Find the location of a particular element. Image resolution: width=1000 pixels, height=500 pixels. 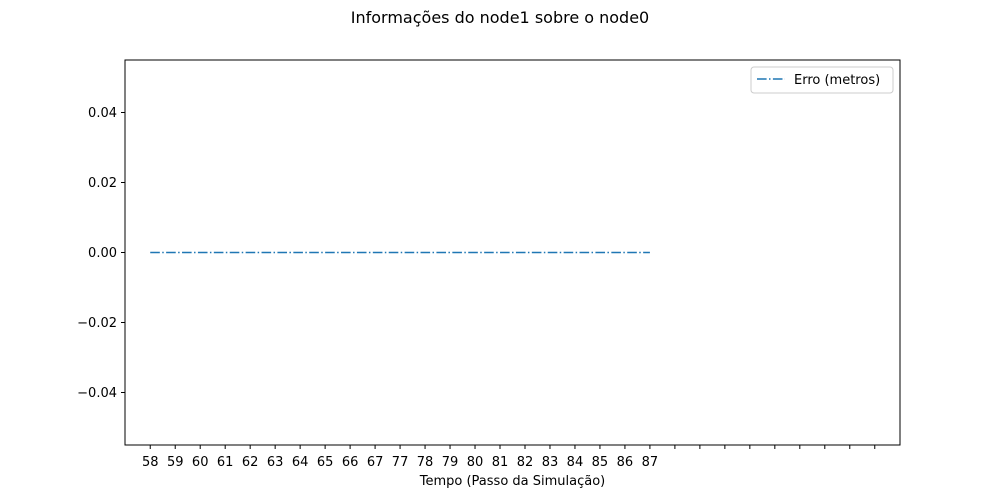

x-tick-label: 79 is located at coordinates (450, 462).